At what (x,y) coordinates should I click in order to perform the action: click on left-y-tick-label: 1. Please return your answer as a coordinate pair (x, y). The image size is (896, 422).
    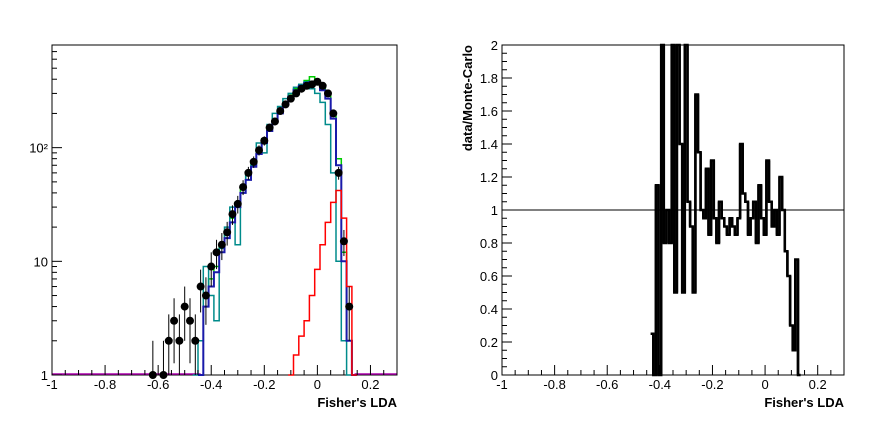
    Looking at the image, I should click on (44, 375).